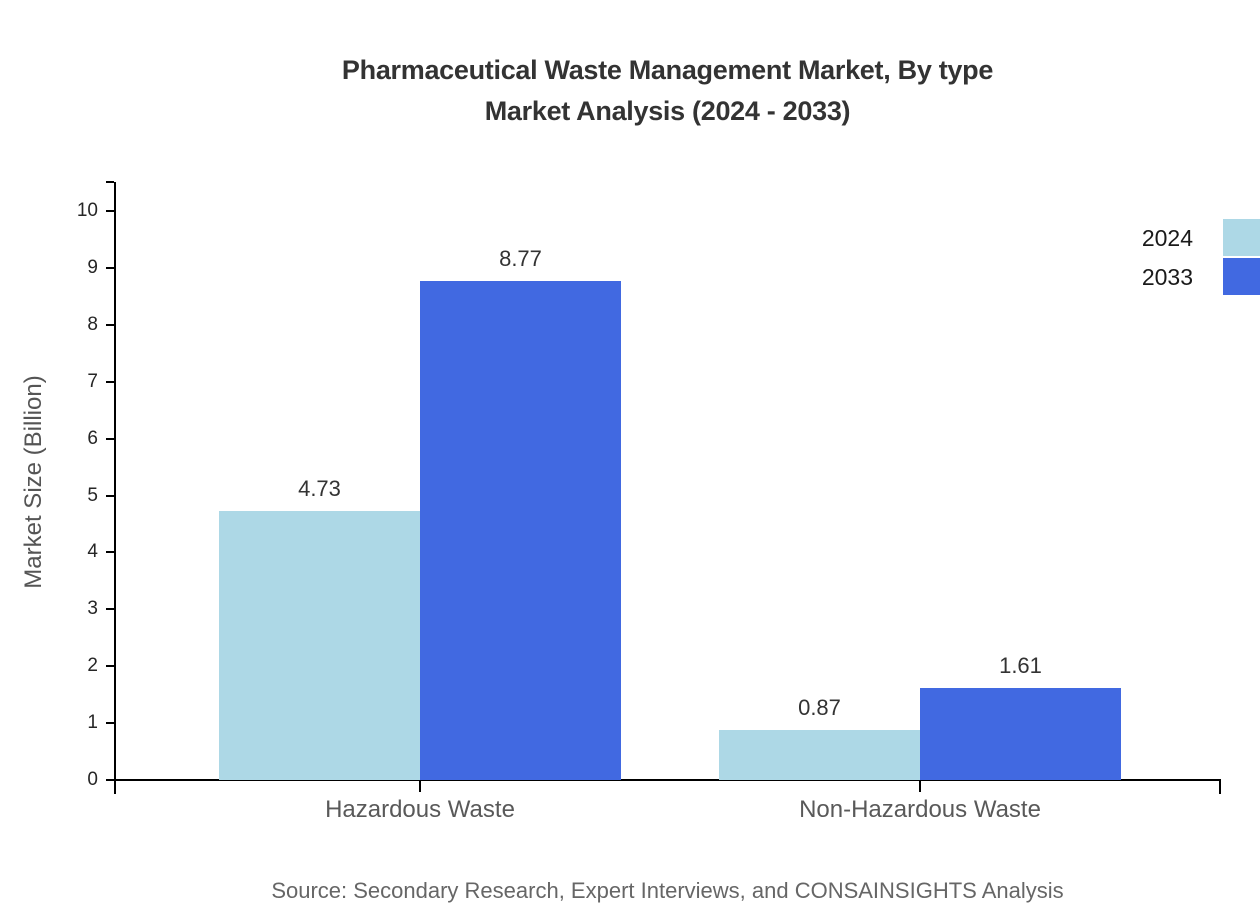  Describe the element at coordinates (1167, 277) in the screenshot. I see `legend-label-2033: 2033` at that location.